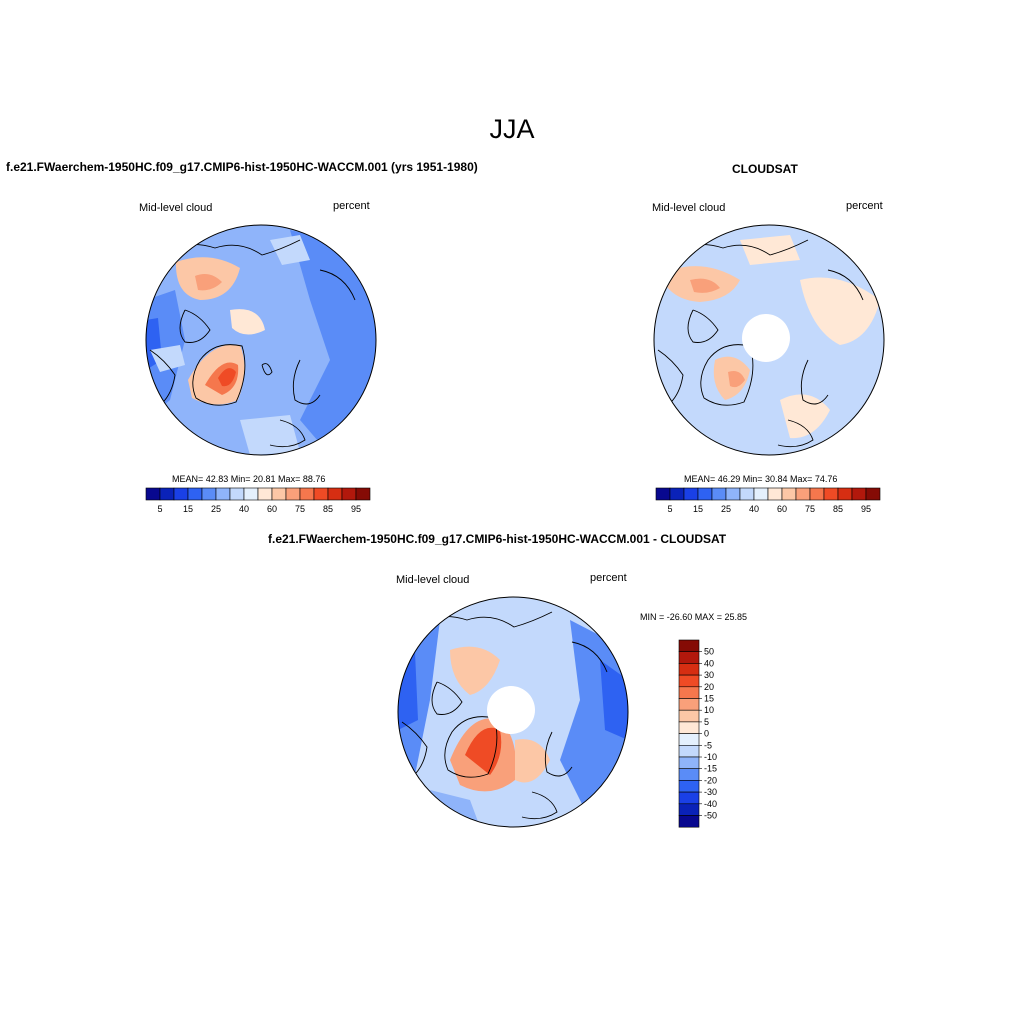  I want to click on map-1-light-patch-west, so click(167, 358).